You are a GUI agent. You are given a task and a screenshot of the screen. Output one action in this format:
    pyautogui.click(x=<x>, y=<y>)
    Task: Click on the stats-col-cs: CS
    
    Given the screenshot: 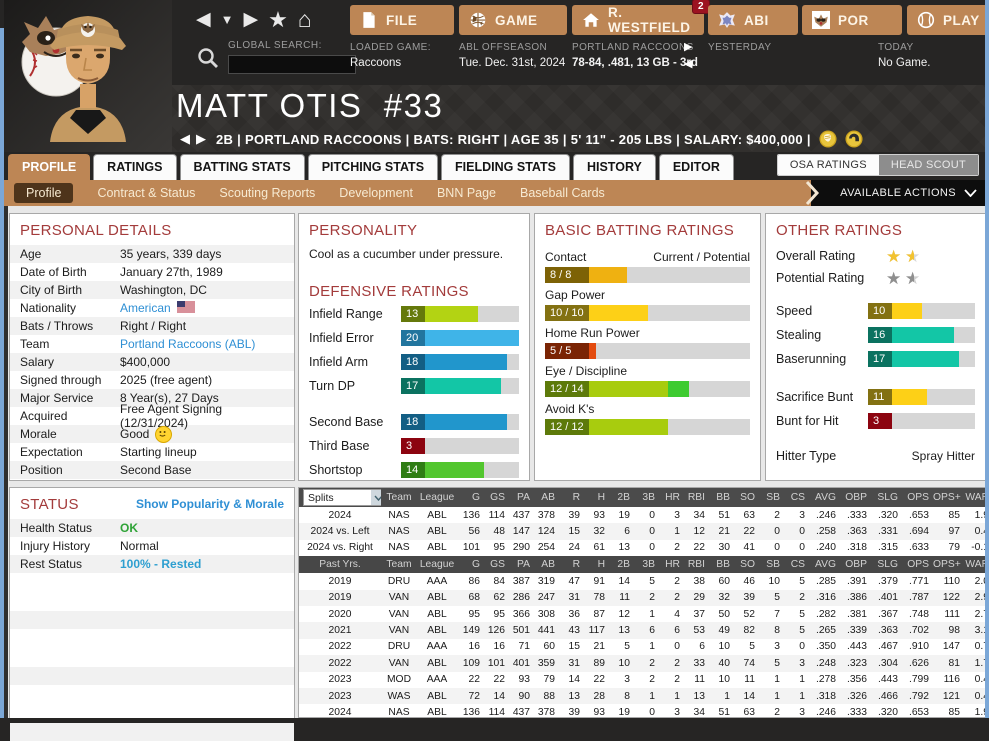 What is the action you would take?
    pyautogui.click(x=797, y=497)
    